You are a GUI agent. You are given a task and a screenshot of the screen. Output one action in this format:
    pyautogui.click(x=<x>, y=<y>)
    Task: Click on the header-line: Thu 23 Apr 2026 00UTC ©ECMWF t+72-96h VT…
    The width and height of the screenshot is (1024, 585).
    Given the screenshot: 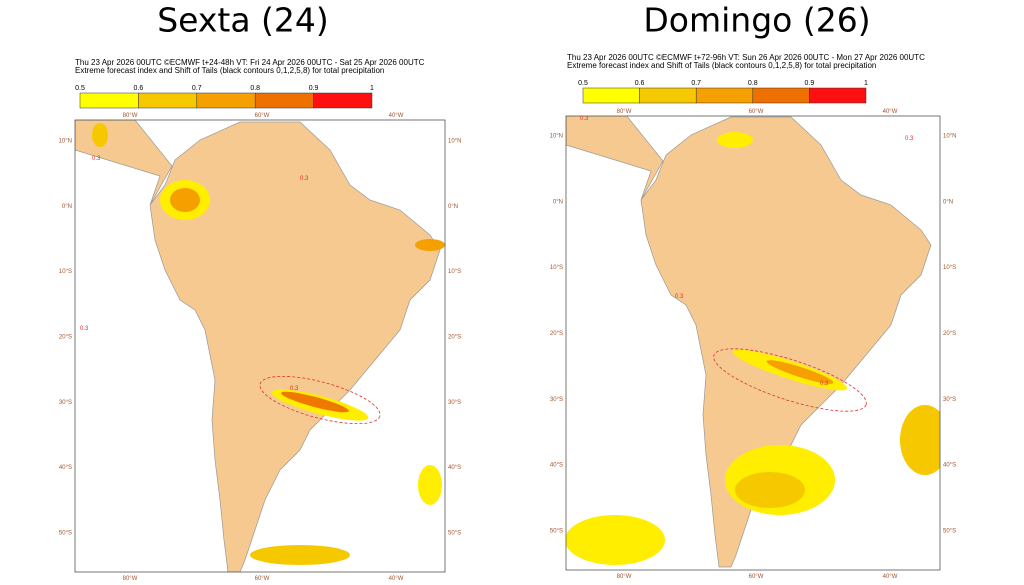 What is the action you would take?
    pyautogui.click(x=746, y=57)
    